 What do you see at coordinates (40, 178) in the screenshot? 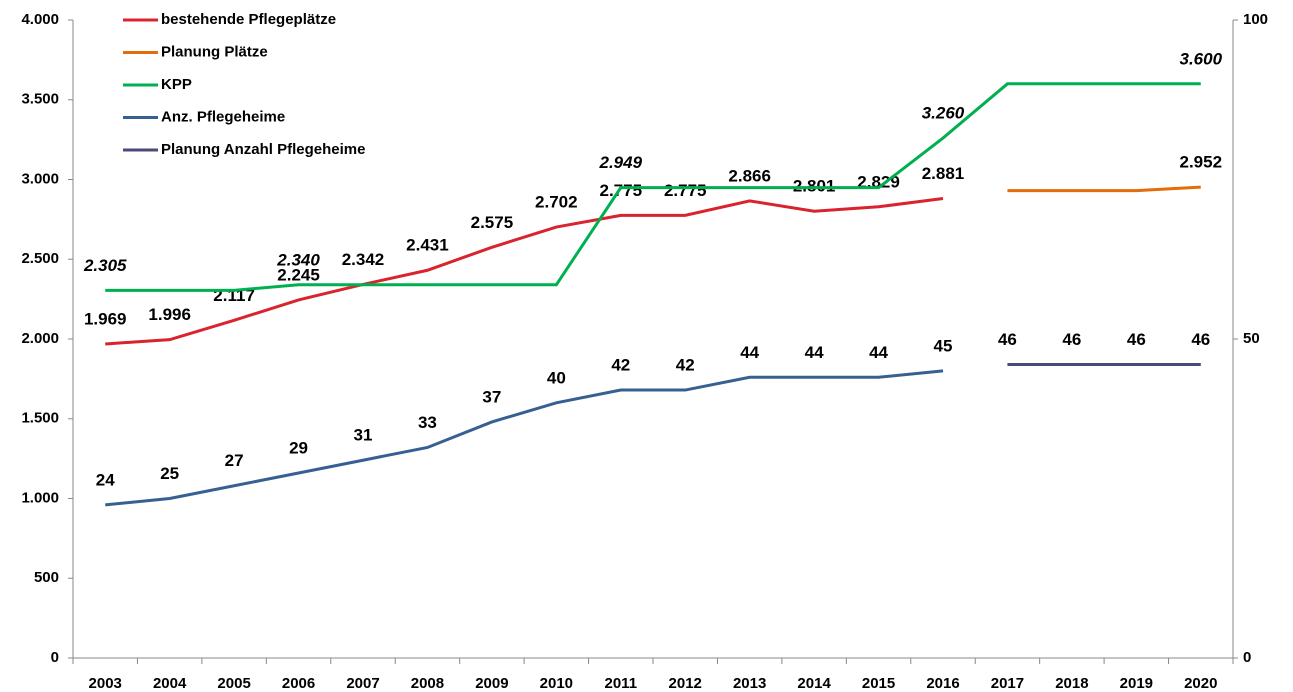
I see `y-tick-label: 3.000` at bounding box center [40, 178].